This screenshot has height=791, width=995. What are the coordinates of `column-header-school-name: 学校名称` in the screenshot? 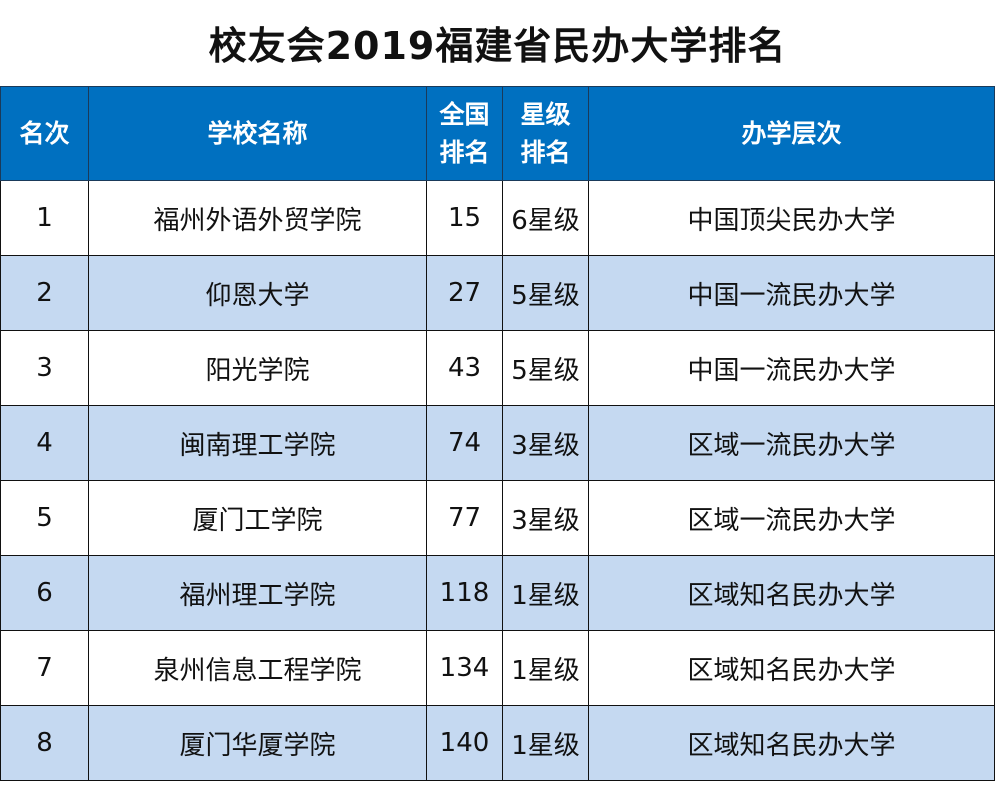 It's located at (257, 133).